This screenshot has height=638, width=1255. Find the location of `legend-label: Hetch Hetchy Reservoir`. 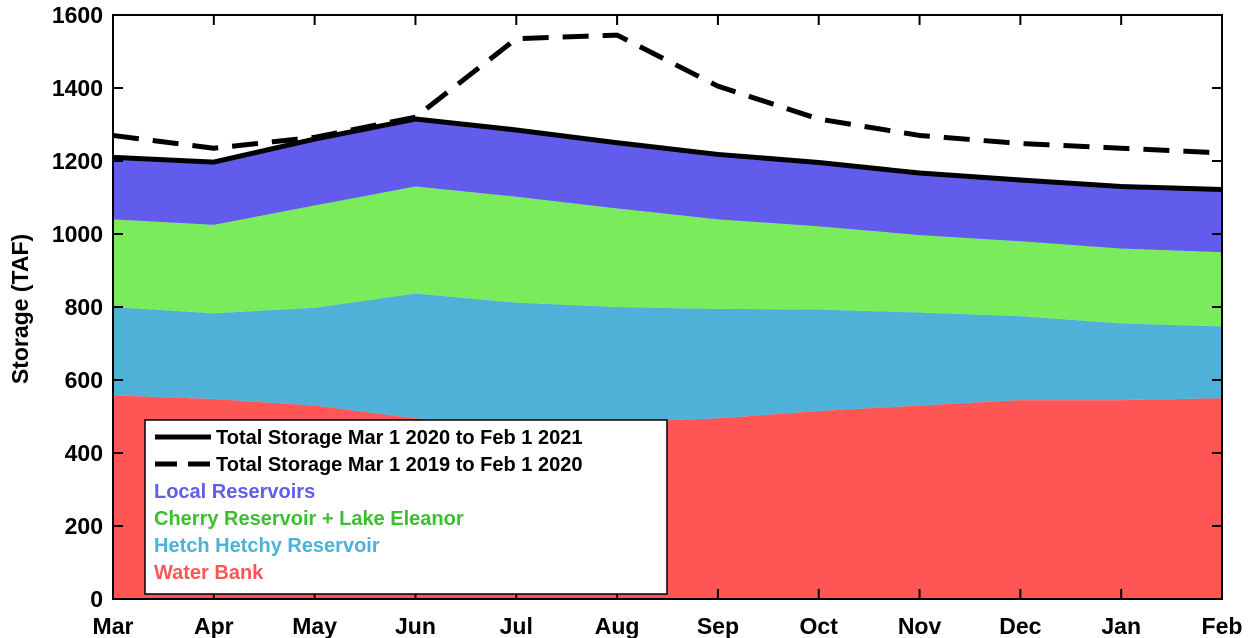

legend-label: Hetch Hetchy Reservoir is located at coordinates (267, 546).